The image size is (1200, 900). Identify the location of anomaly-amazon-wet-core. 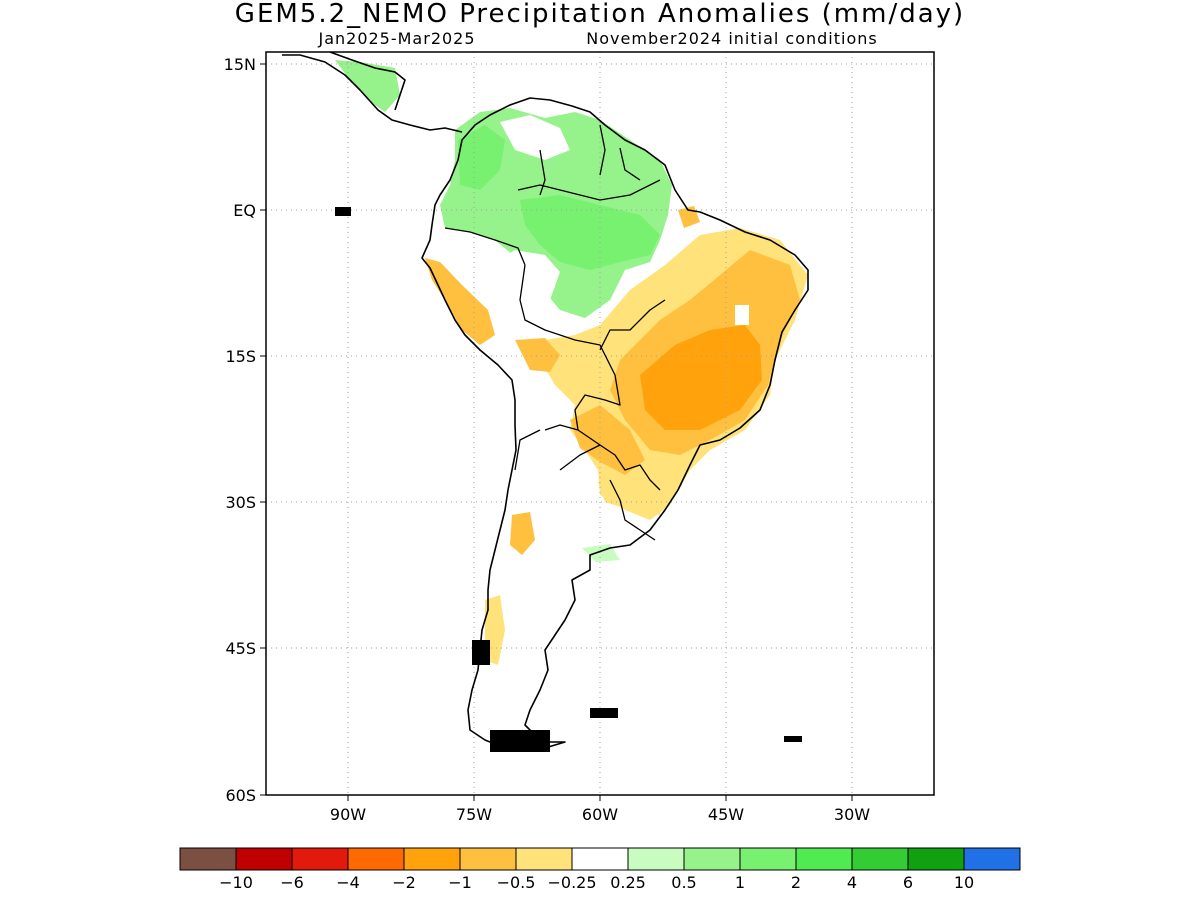
(590, 232).